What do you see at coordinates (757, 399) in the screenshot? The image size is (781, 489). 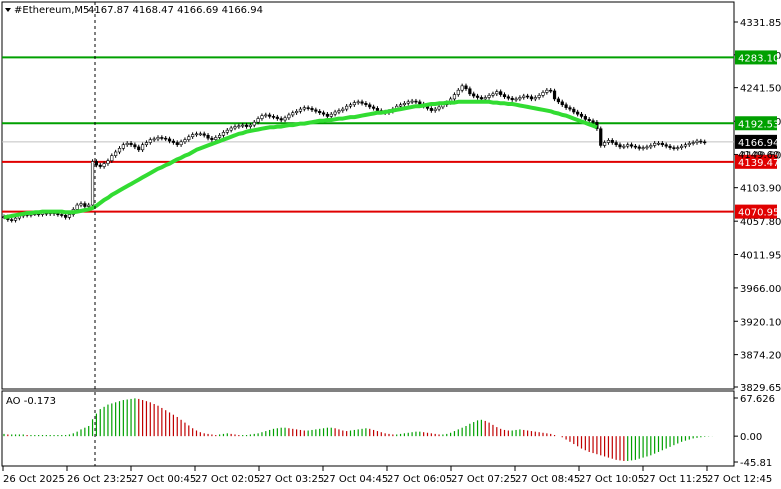 I see `ao-y-tick-label: 67.626` at bounding box center [757, 399].